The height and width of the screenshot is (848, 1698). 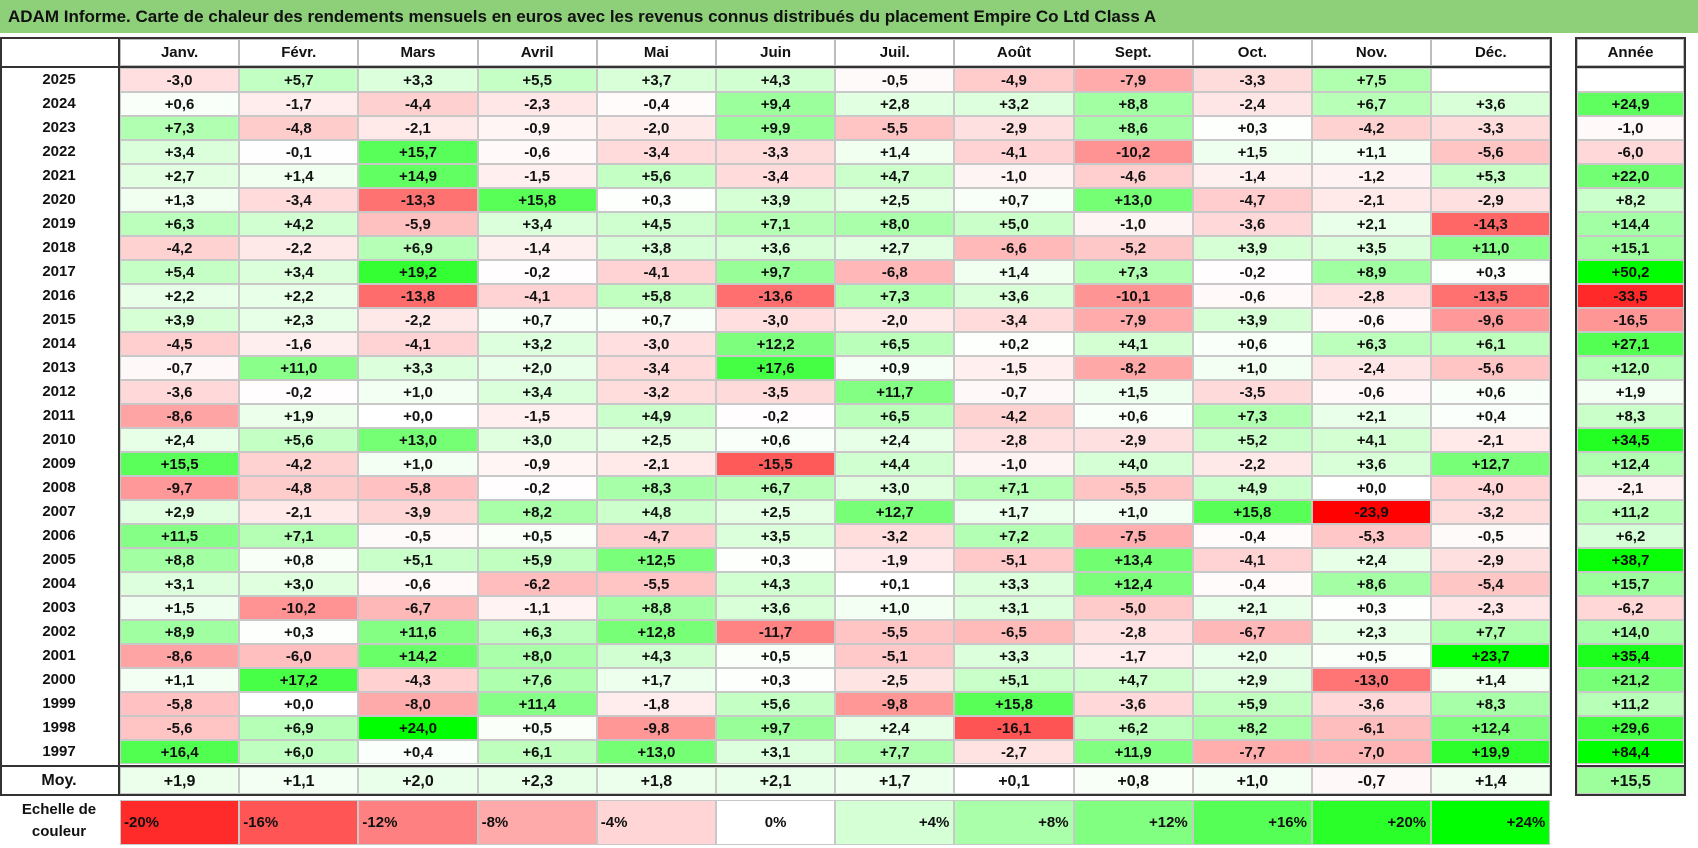 What do you see at coordinates (656, 392) in the screenshot?
I see `heatmap-cell: -3,2` at bounding box center [656, 392].